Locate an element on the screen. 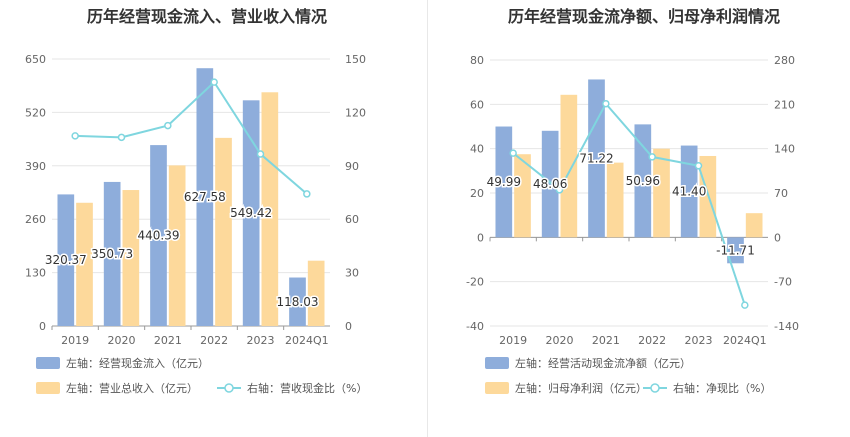 This screenshot has width=850, height=437. data-label: 627.58 is located at coordinates (205, 197).